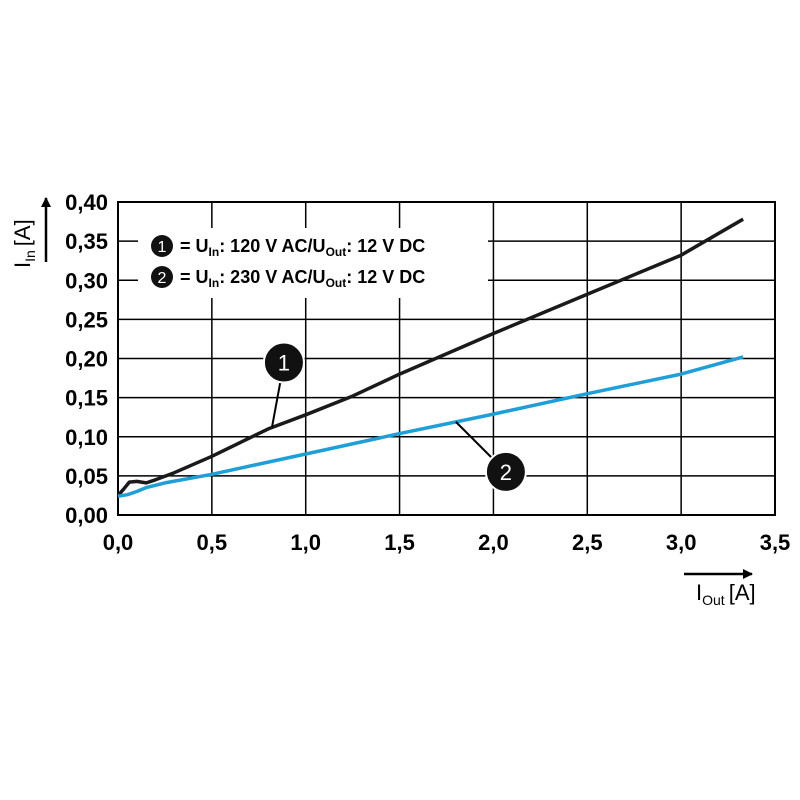  I want to click on x-axis-label-unit: [A], so click(742, 592).